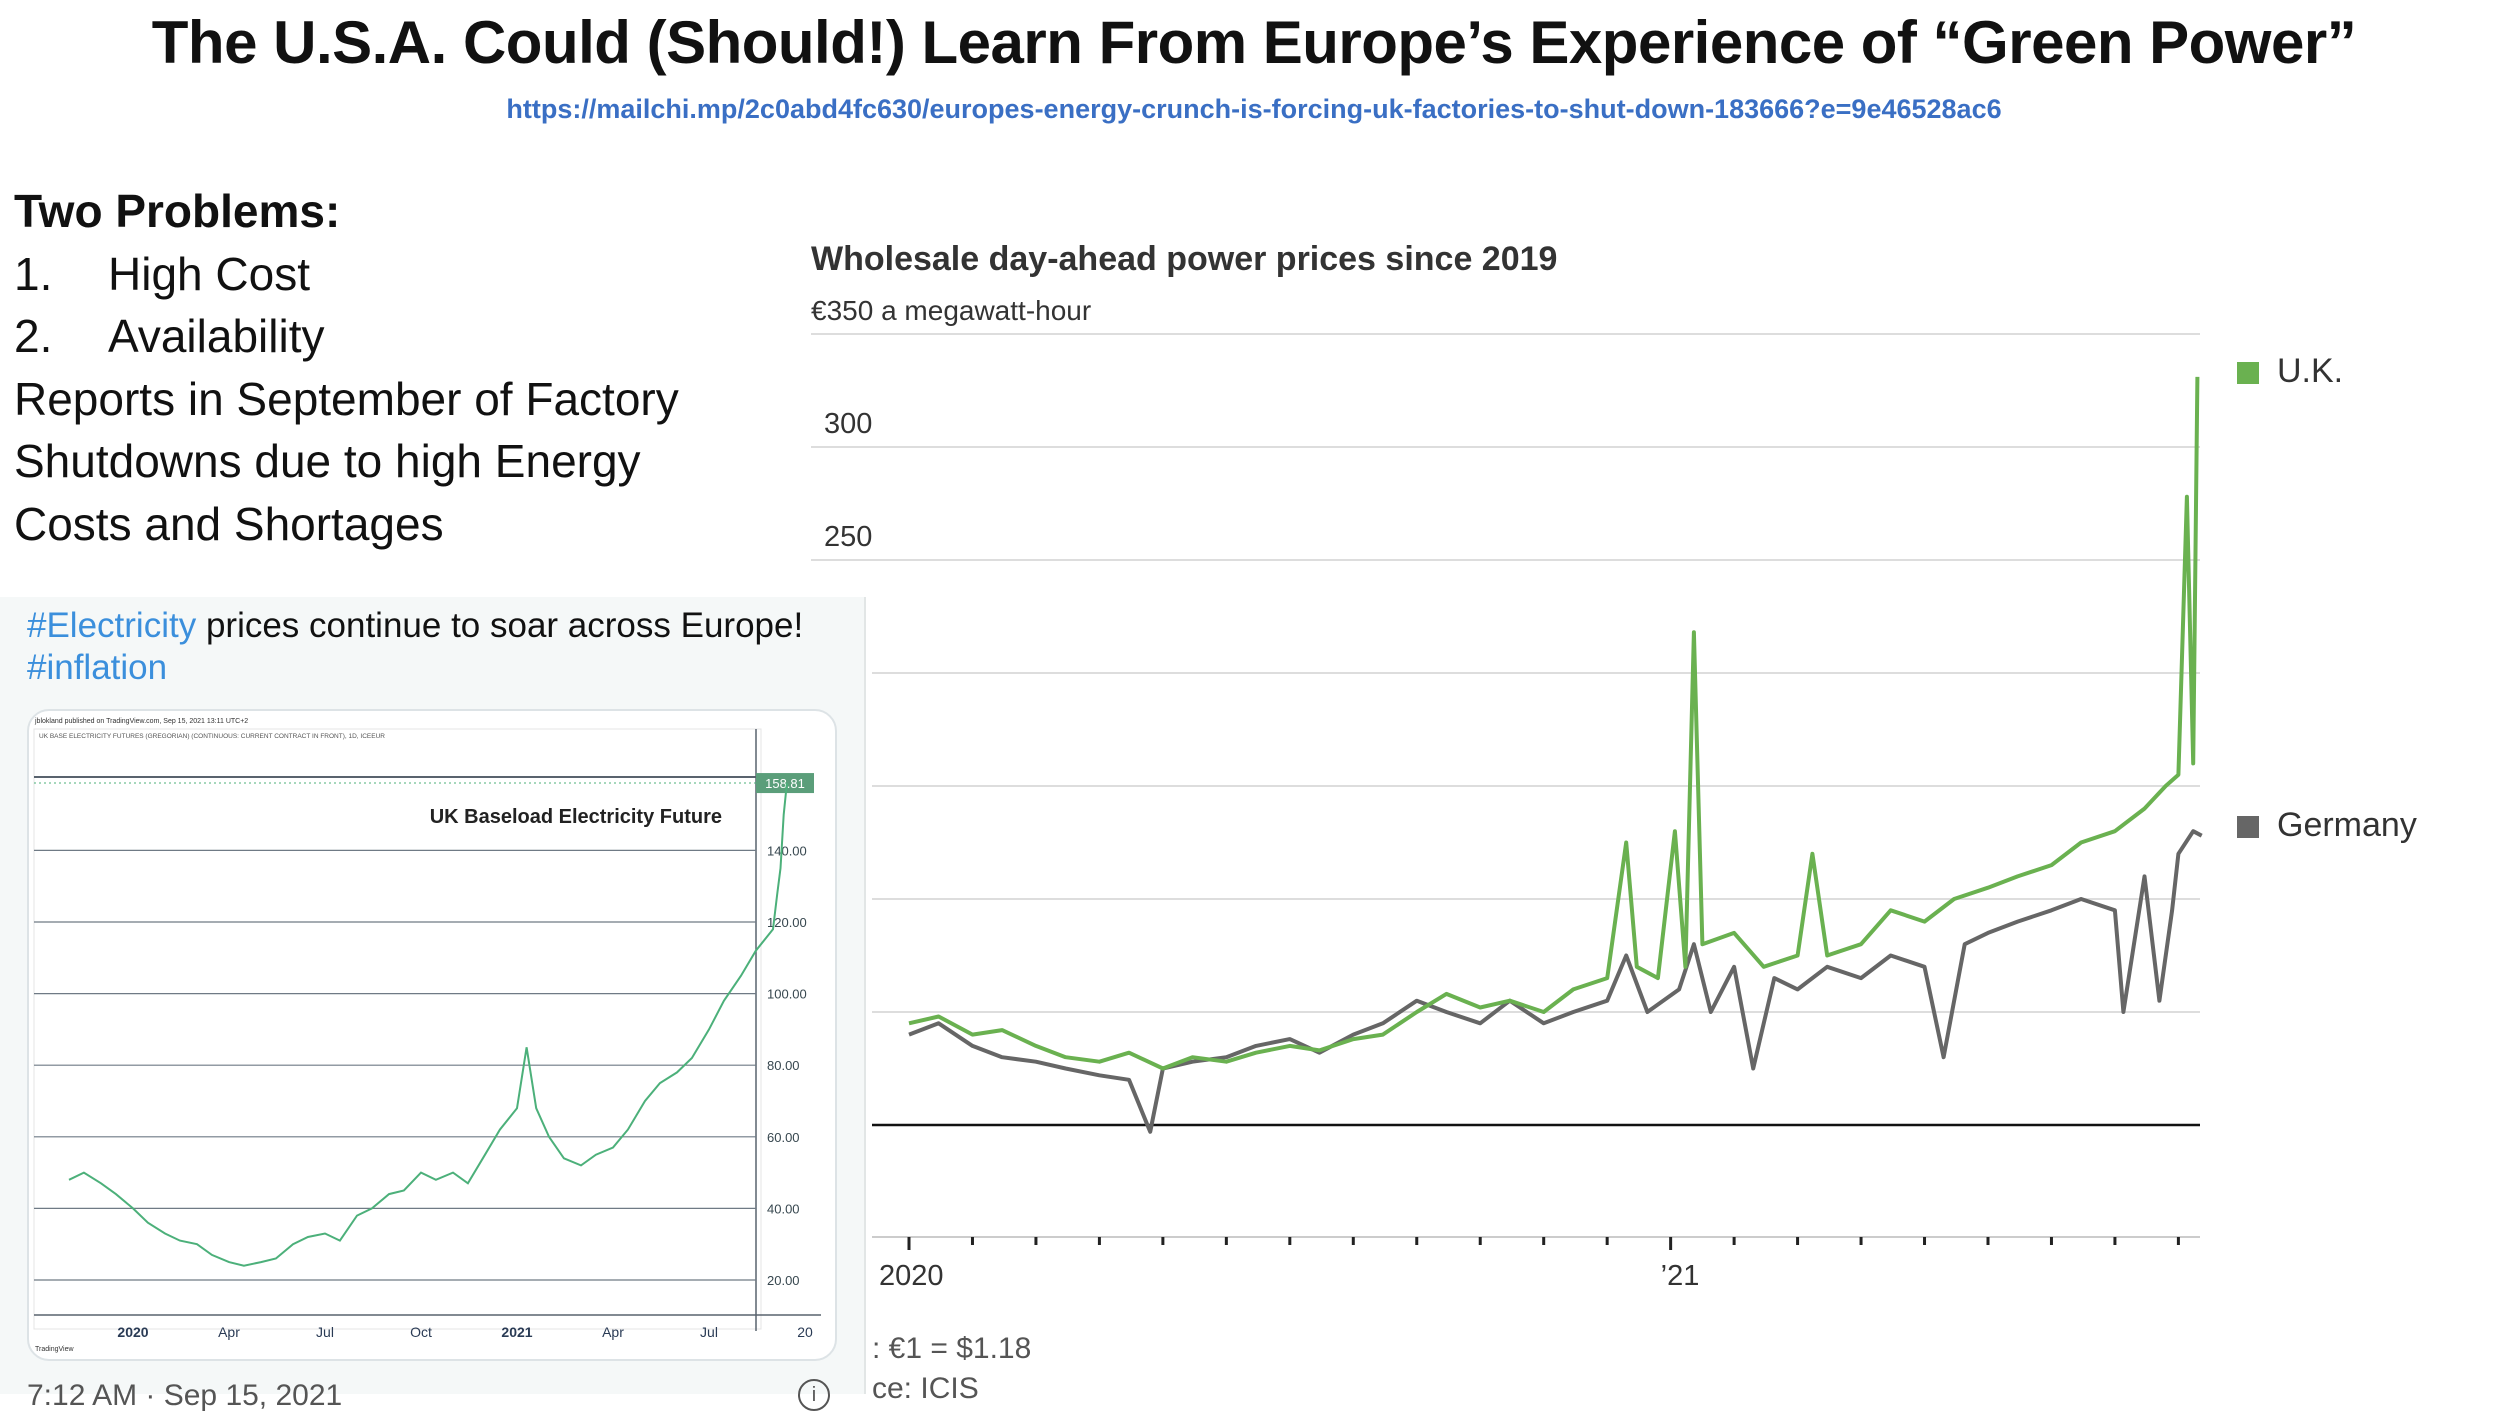 Image resolution: width=2508 pixels, height=1413 pixels. Describe the element at coordinates (787, 922) in the screenshot. I see `y-tick-label: 120.00` at that location.